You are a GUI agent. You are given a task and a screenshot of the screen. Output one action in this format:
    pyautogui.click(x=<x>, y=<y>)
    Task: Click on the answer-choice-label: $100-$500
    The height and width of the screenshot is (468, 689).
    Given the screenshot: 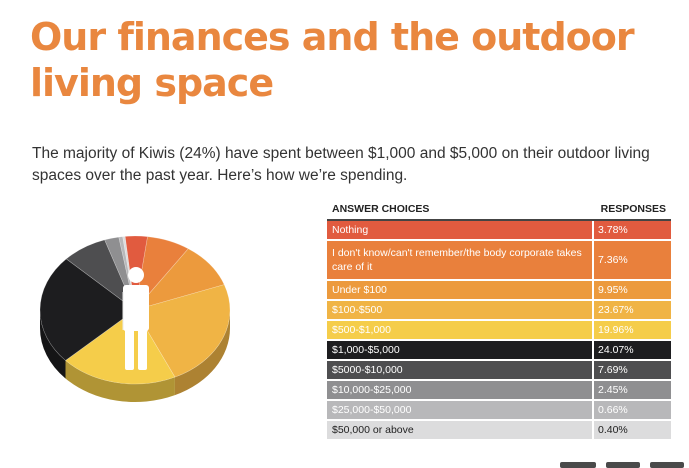 What is the action you would take?
    pyautogui.click(x=357, y=310)
    